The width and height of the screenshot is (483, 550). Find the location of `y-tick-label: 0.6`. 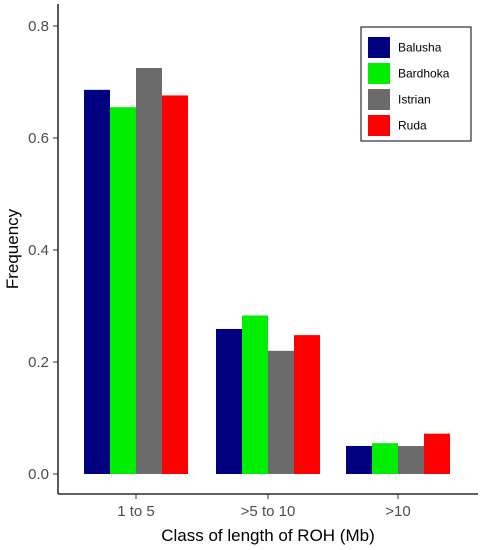

y-tick-label: 0.6 is located at coordinates (38, 138).